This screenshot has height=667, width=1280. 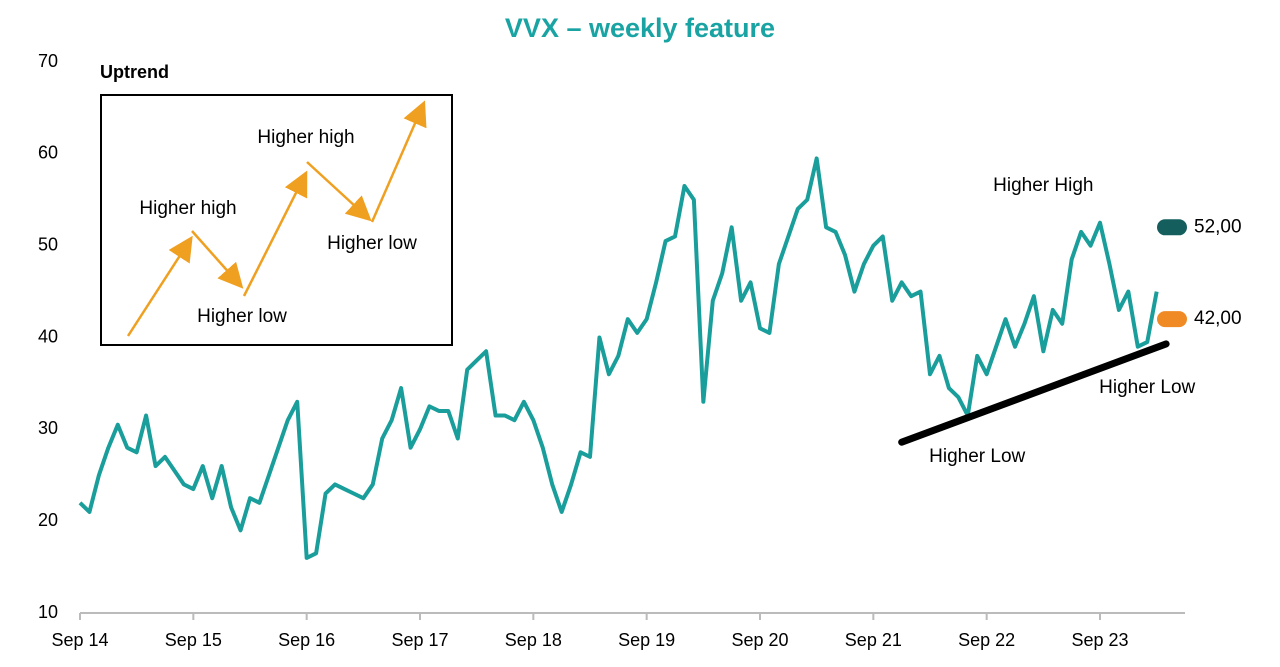 I want to click on x-tick-label: Sep 19, so click(x=646, y=640).